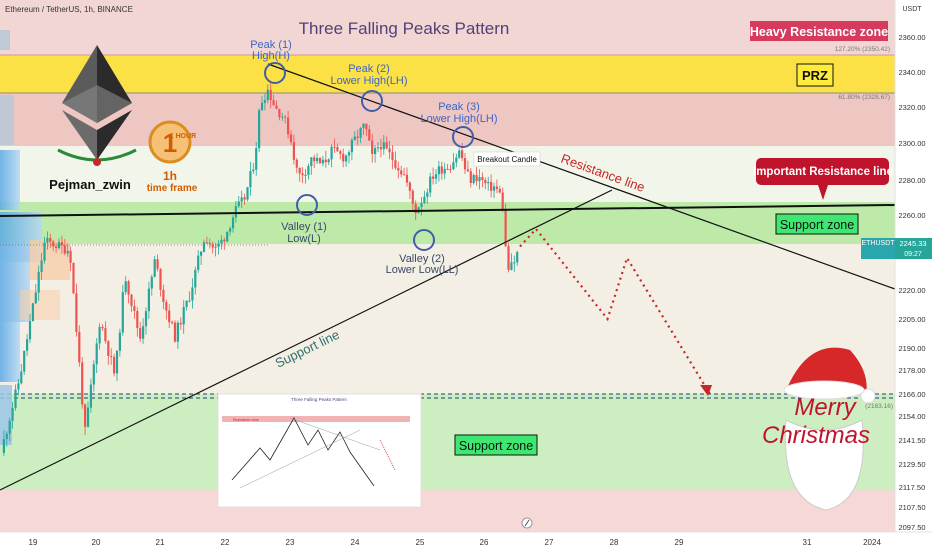 This screenshot has width=932, height=555. Describe the element at coordinates (815, 75) in the screenshot. I see `prz-label: PRZ` at that location.